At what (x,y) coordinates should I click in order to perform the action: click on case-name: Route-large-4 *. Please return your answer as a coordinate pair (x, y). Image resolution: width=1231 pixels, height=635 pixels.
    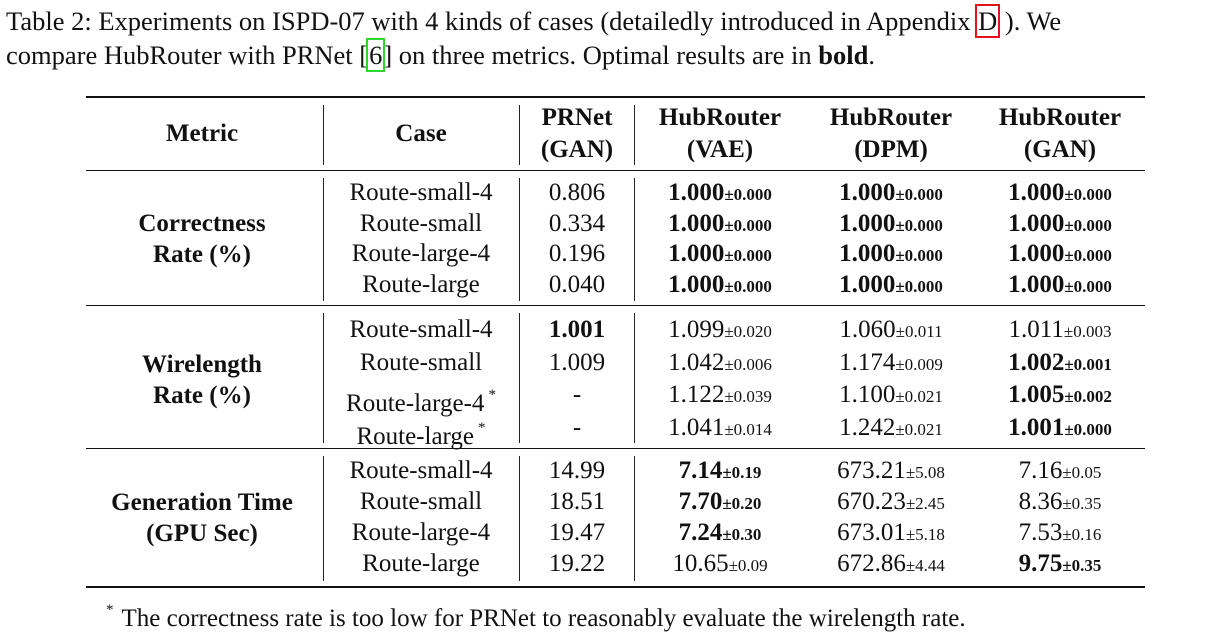
    Looking at the image, I should click on (421, 402).